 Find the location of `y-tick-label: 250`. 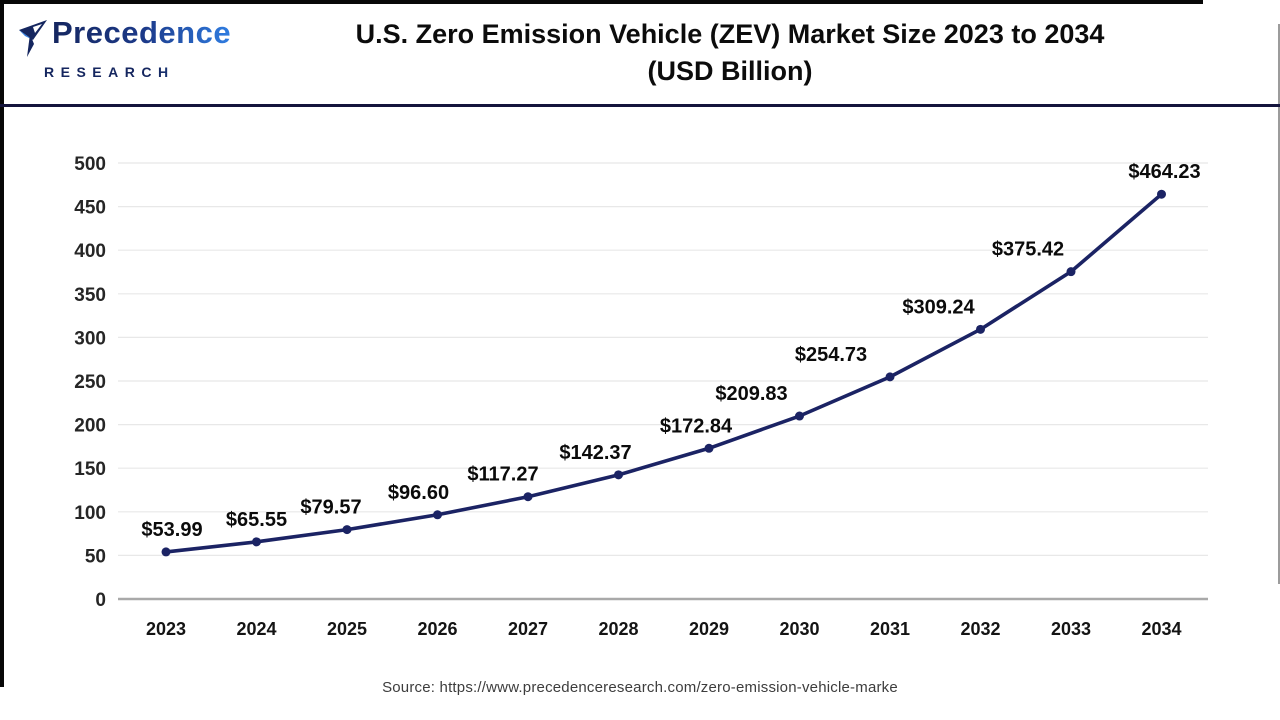

y-tick-label: 250 is located at coordinates (90, 382).